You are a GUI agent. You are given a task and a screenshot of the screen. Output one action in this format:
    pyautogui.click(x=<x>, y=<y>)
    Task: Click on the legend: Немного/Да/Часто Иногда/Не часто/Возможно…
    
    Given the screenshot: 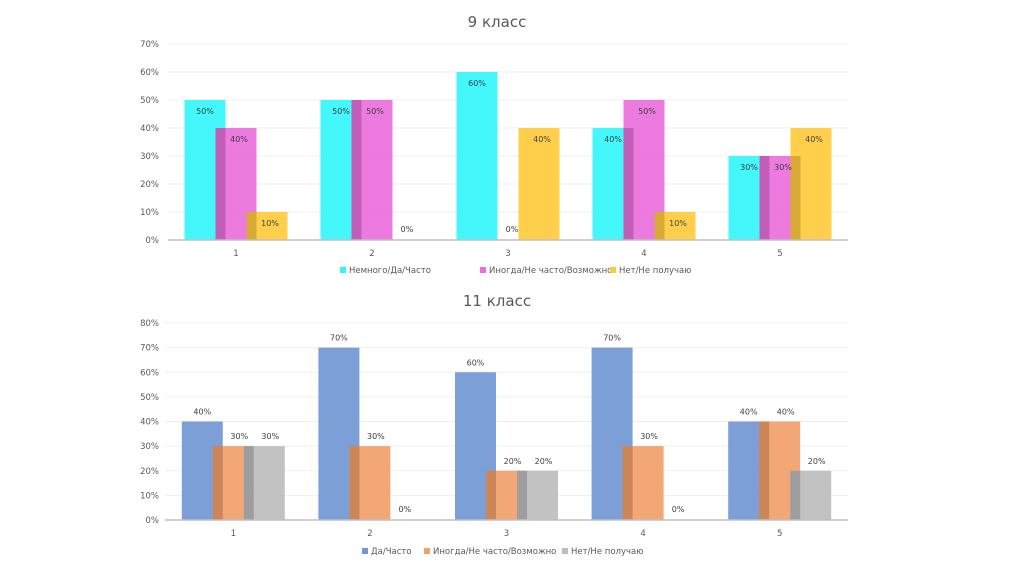 What is the action you would take?
    pyautogui.click(x=515, y=271)
    